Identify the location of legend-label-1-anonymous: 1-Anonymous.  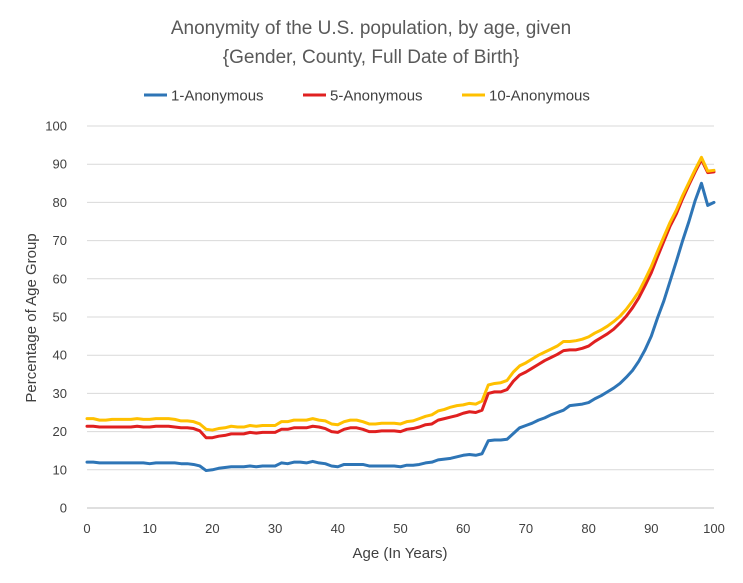
(217, 96).